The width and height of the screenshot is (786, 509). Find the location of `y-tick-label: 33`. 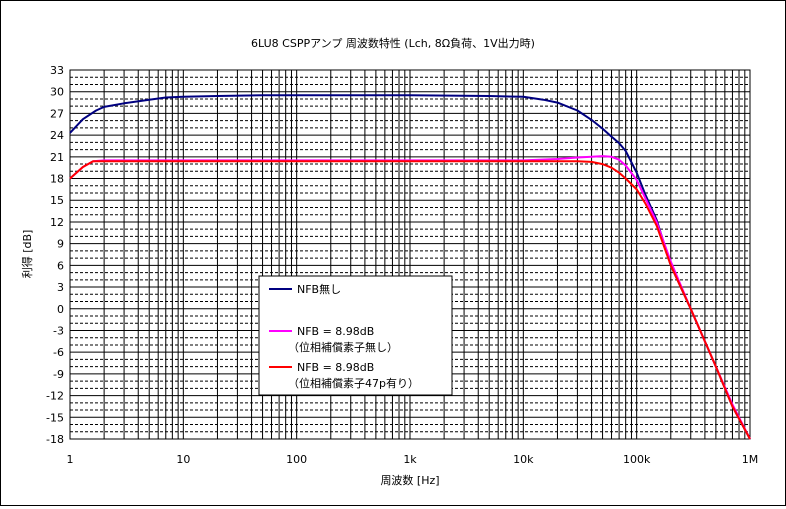

y-tick-label: 33 is located at coordinates (57, 70).